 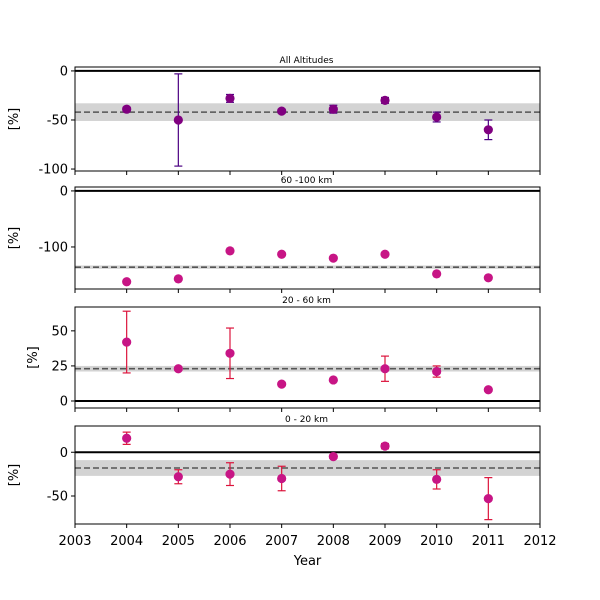 What do you see at coordinates (333, 541) in the screenshot?
I see `x-tick-label: 2008` at bounding box center [333, 541].